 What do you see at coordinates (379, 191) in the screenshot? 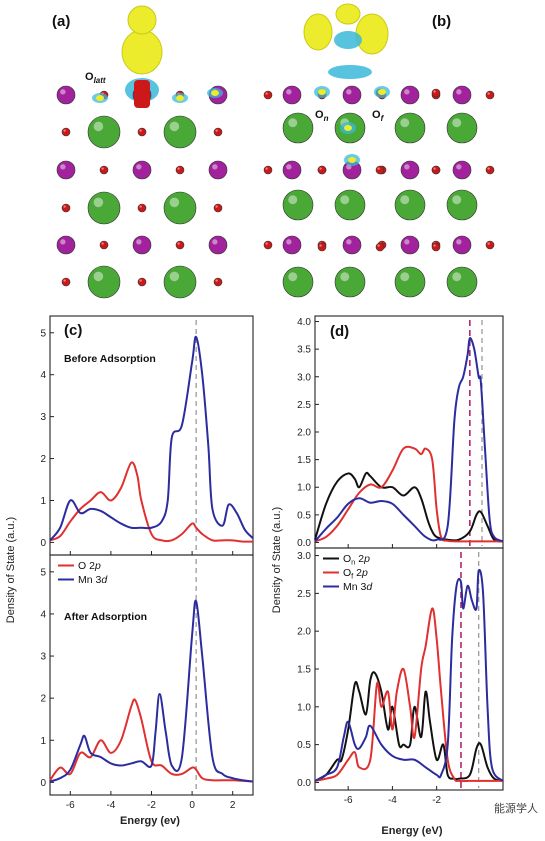
I see `atom-lattice-b` at bounding box center [379, 191].